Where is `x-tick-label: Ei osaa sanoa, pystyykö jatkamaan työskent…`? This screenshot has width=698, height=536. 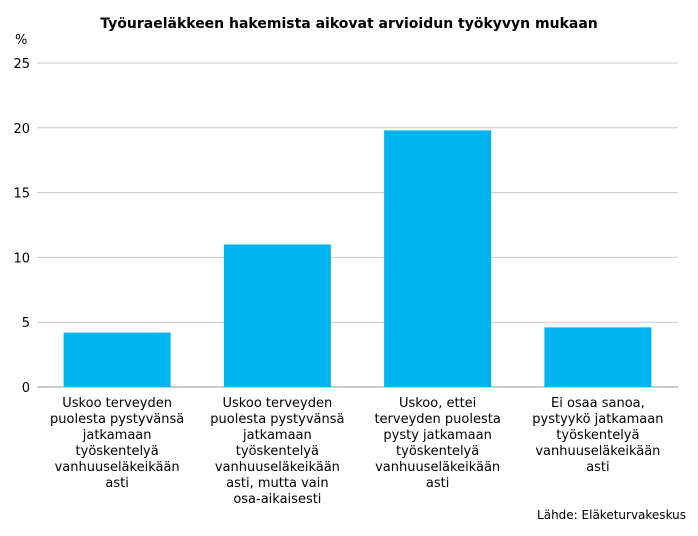 x-tick-label: Ei osaa sanoa, pystyykö jatkamaan työskent… is located at coordinates (598, 436).